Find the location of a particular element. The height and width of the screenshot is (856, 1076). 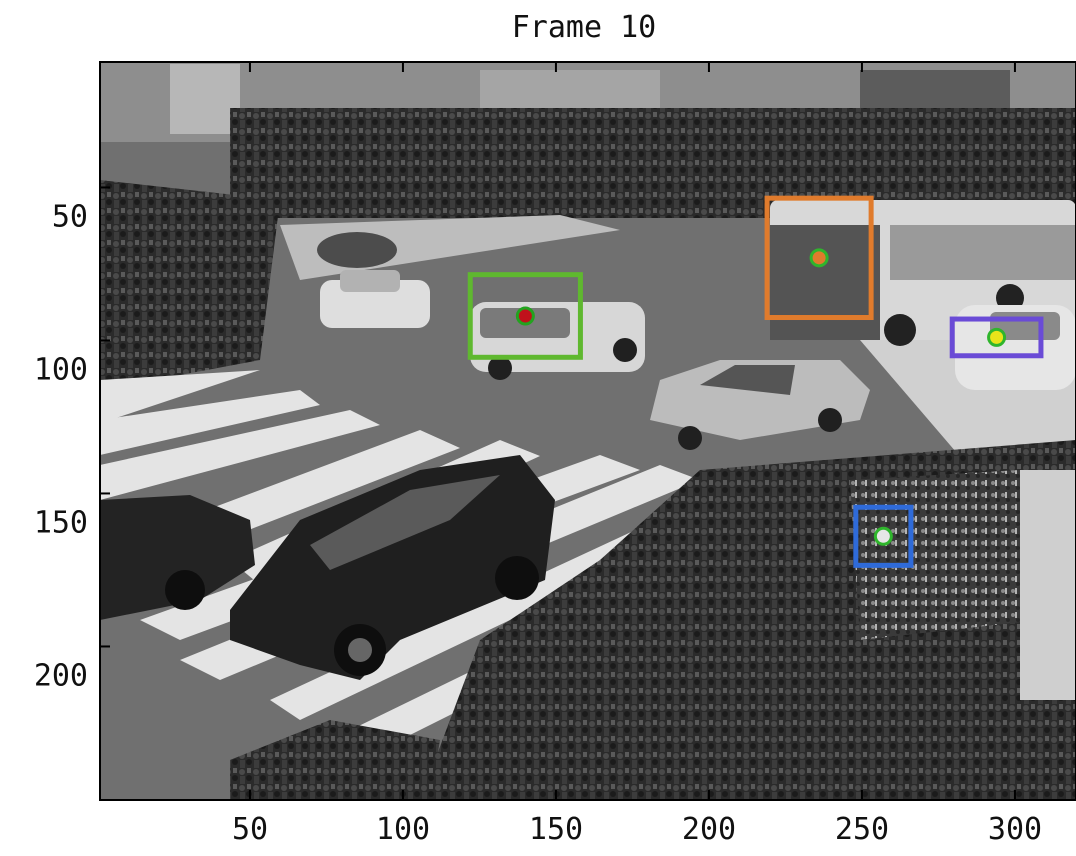

car-white-center is located at coordinates (557, 341).